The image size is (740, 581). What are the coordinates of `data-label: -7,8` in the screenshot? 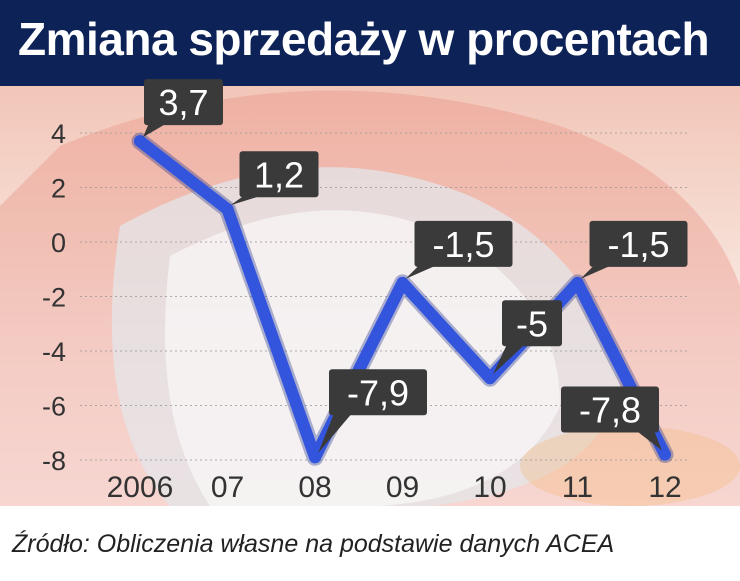 It's located at (610, 410).